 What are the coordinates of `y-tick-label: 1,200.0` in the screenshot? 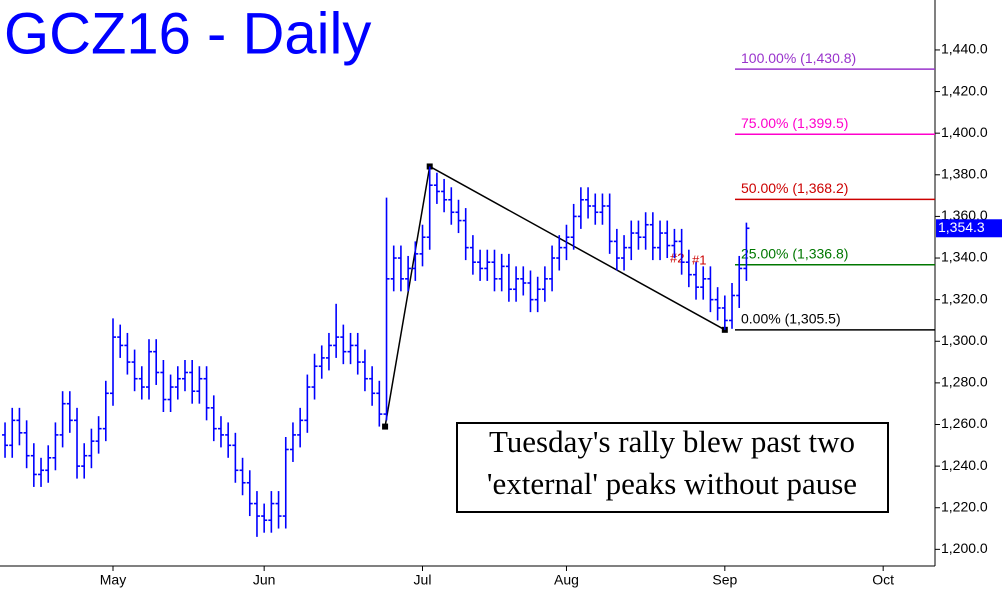 It's located at (964, 548).